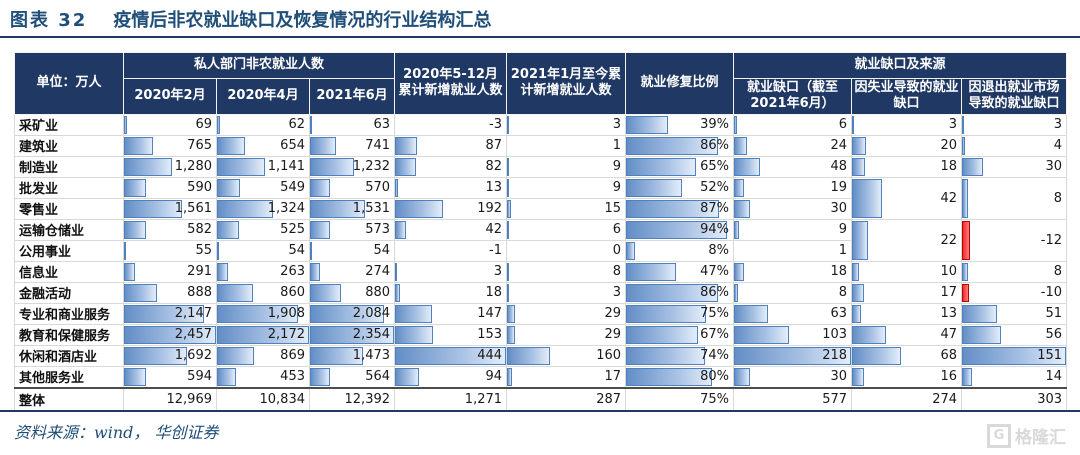 This screenshot has width=1080, height=455. I want to click on table-cell: -12, so click(1014, 240).